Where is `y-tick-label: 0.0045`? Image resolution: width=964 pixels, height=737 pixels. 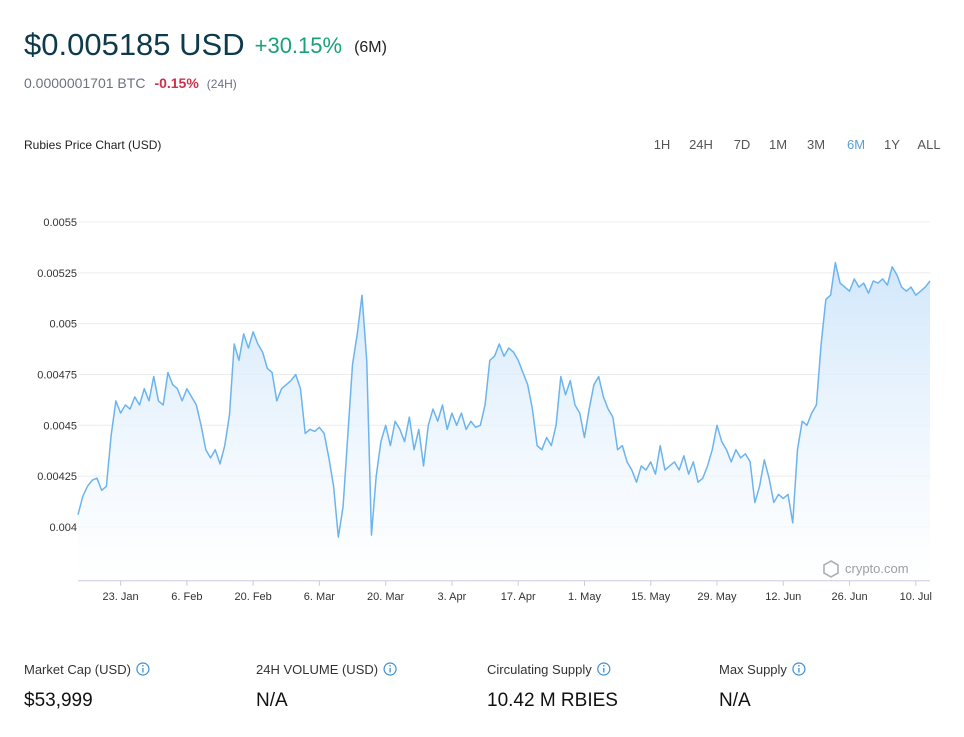
y-tick-label: 0.0045 is located at coordinates (60, 426).